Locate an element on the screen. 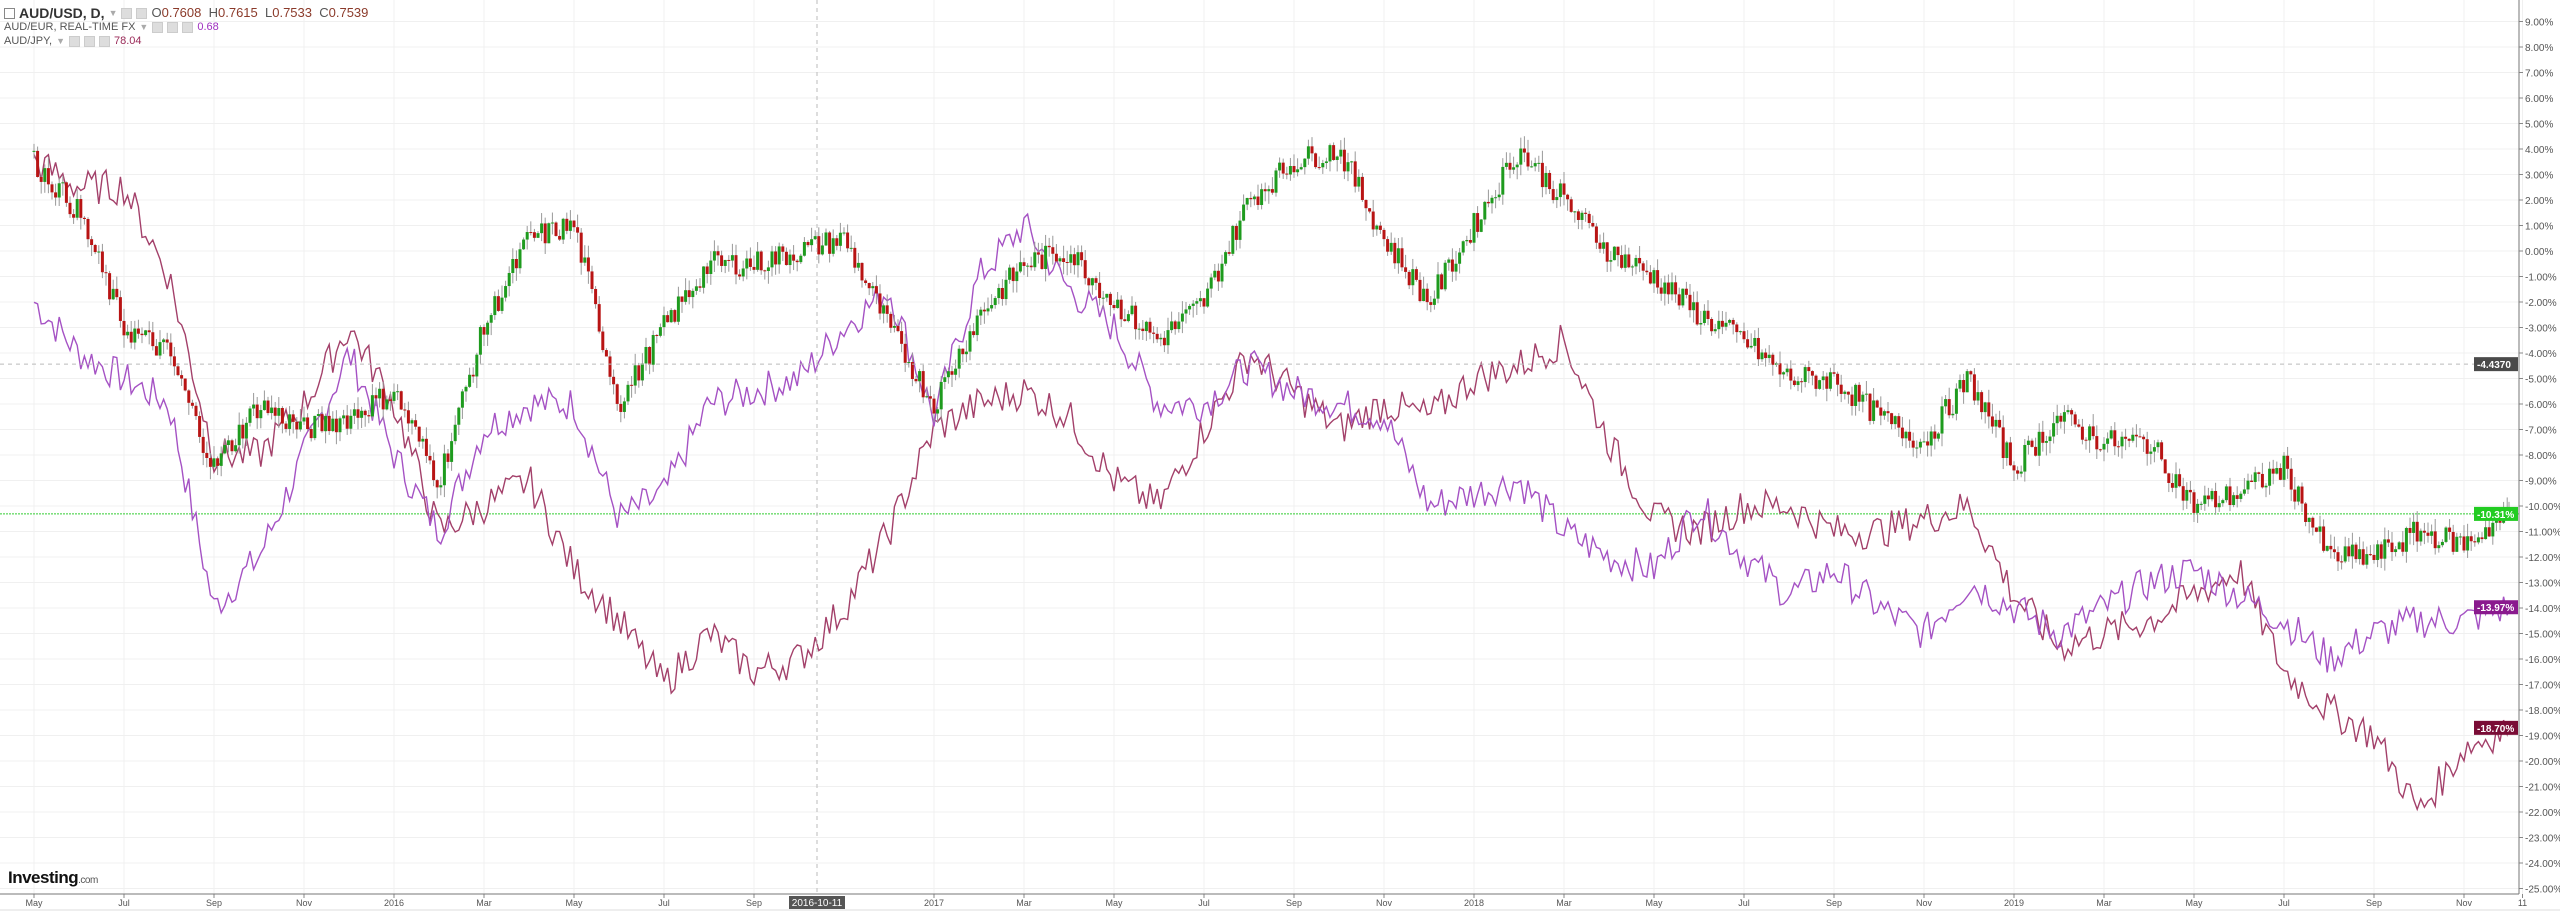 Image resolution: width=2560 pixels, height=911 pixels. legend-symbol: AUD/JPY, is located at coordinates (28, 41).